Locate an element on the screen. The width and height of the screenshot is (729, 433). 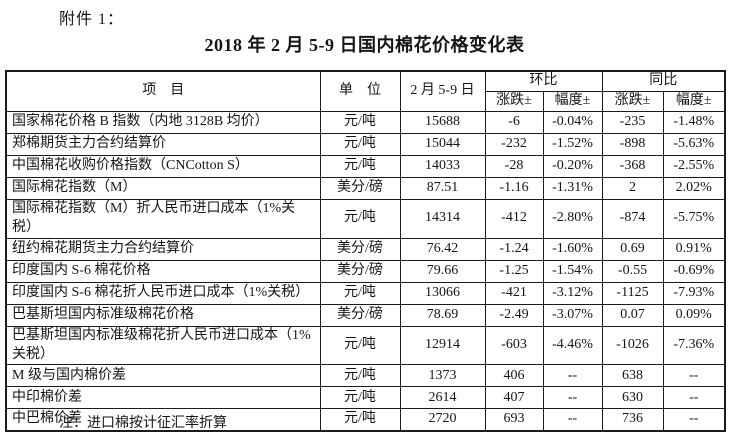
header-period: 2 月 5-9 日 is located at coordinates (442, 91).